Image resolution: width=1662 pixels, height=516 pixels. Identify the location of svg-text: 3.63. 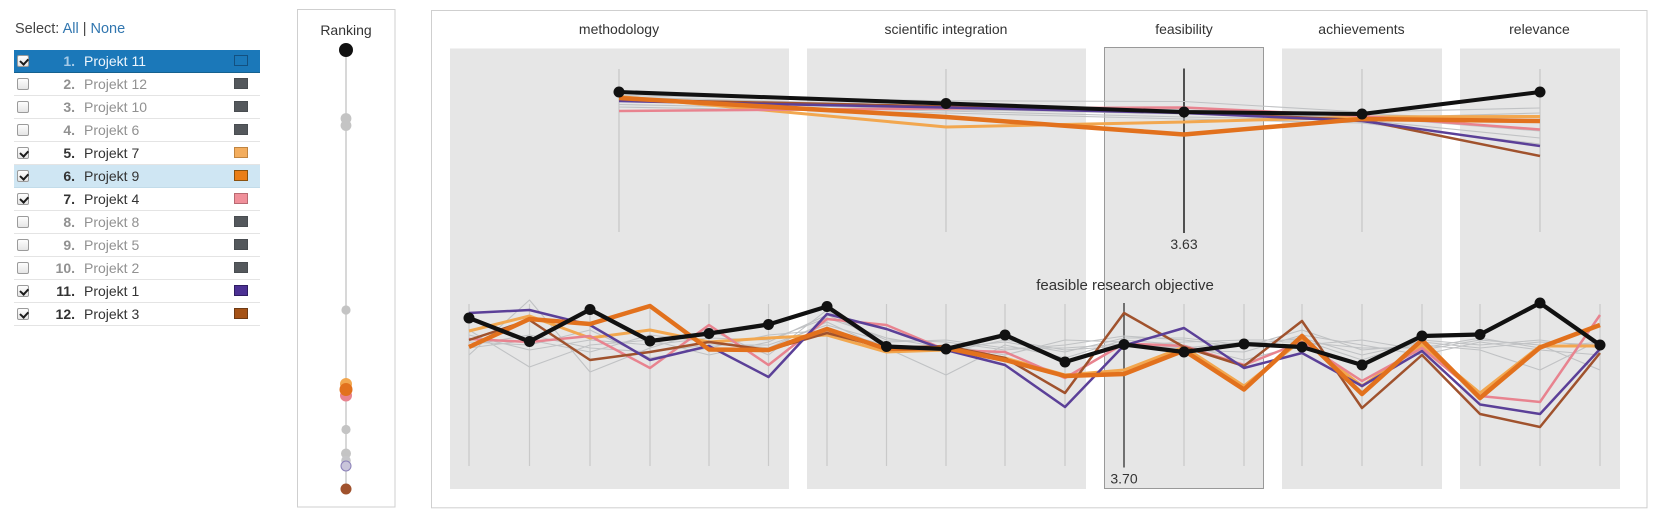
(1183, 244).